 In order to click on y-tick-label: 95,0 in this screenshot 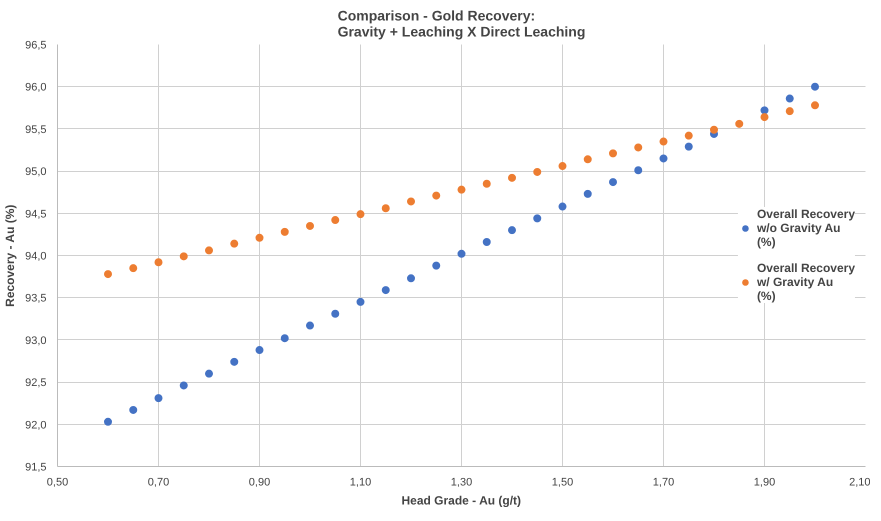, I will do `click(36, 172)`.